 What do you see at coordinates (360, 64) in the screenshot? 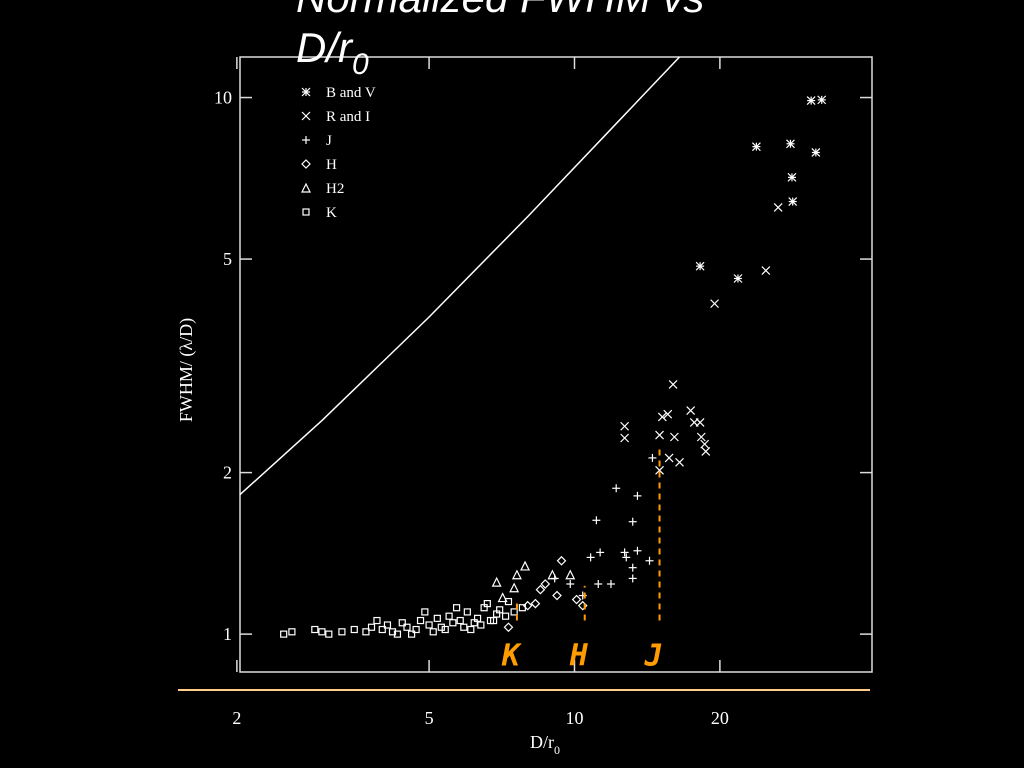
I see `chart-title-subscript: 0` at bounding box center [360, 64].